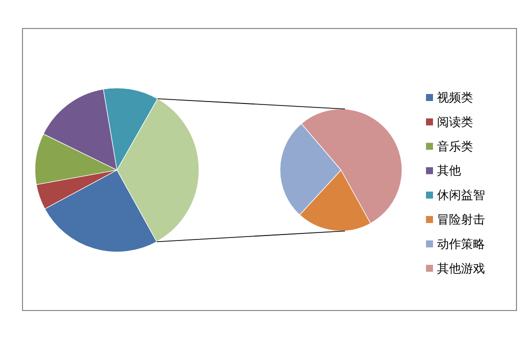 This screenshot has height=340, width=531. What do you see at coordinates (455, 97) in the screenshot?
I see `legend-label: 视频类` at bounding box center [455, 97].